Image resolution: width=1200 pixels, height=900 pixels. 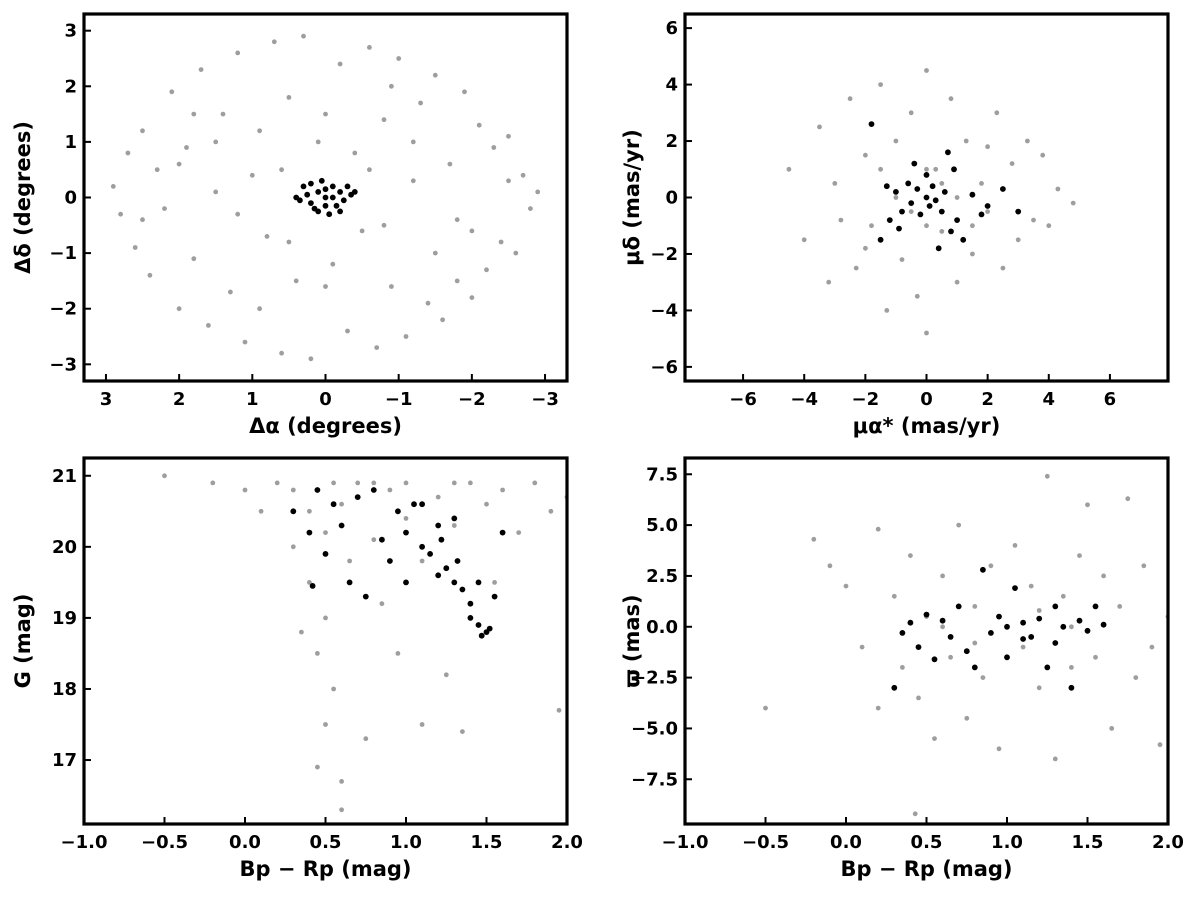 What do you see at coordinates (1049, 399) in the screenshot?
I see `x-tick-label: 4` at bounding box center [1049, 399].